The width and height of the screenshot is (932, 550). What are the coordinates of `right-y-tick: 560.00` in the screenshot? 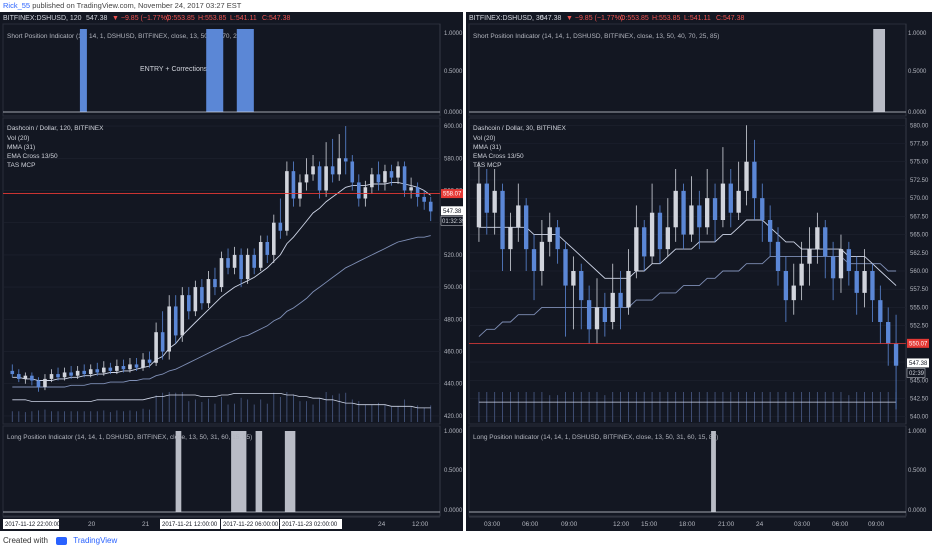 It's located at (919, 272).